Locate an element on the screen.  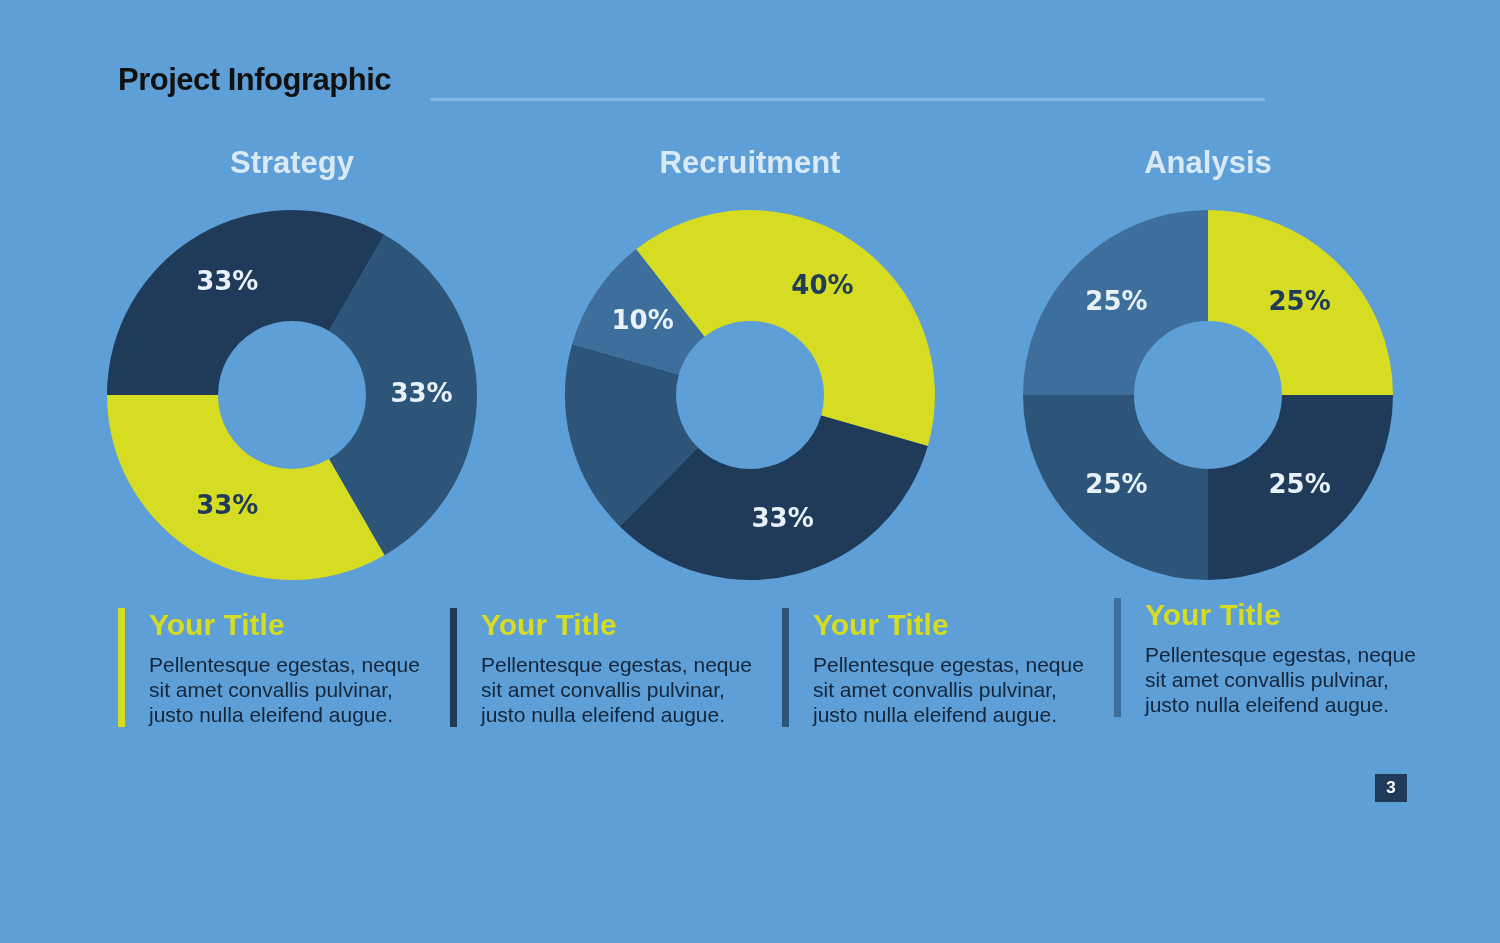
chart-title: Strategy is located at coordinates (291, 163).